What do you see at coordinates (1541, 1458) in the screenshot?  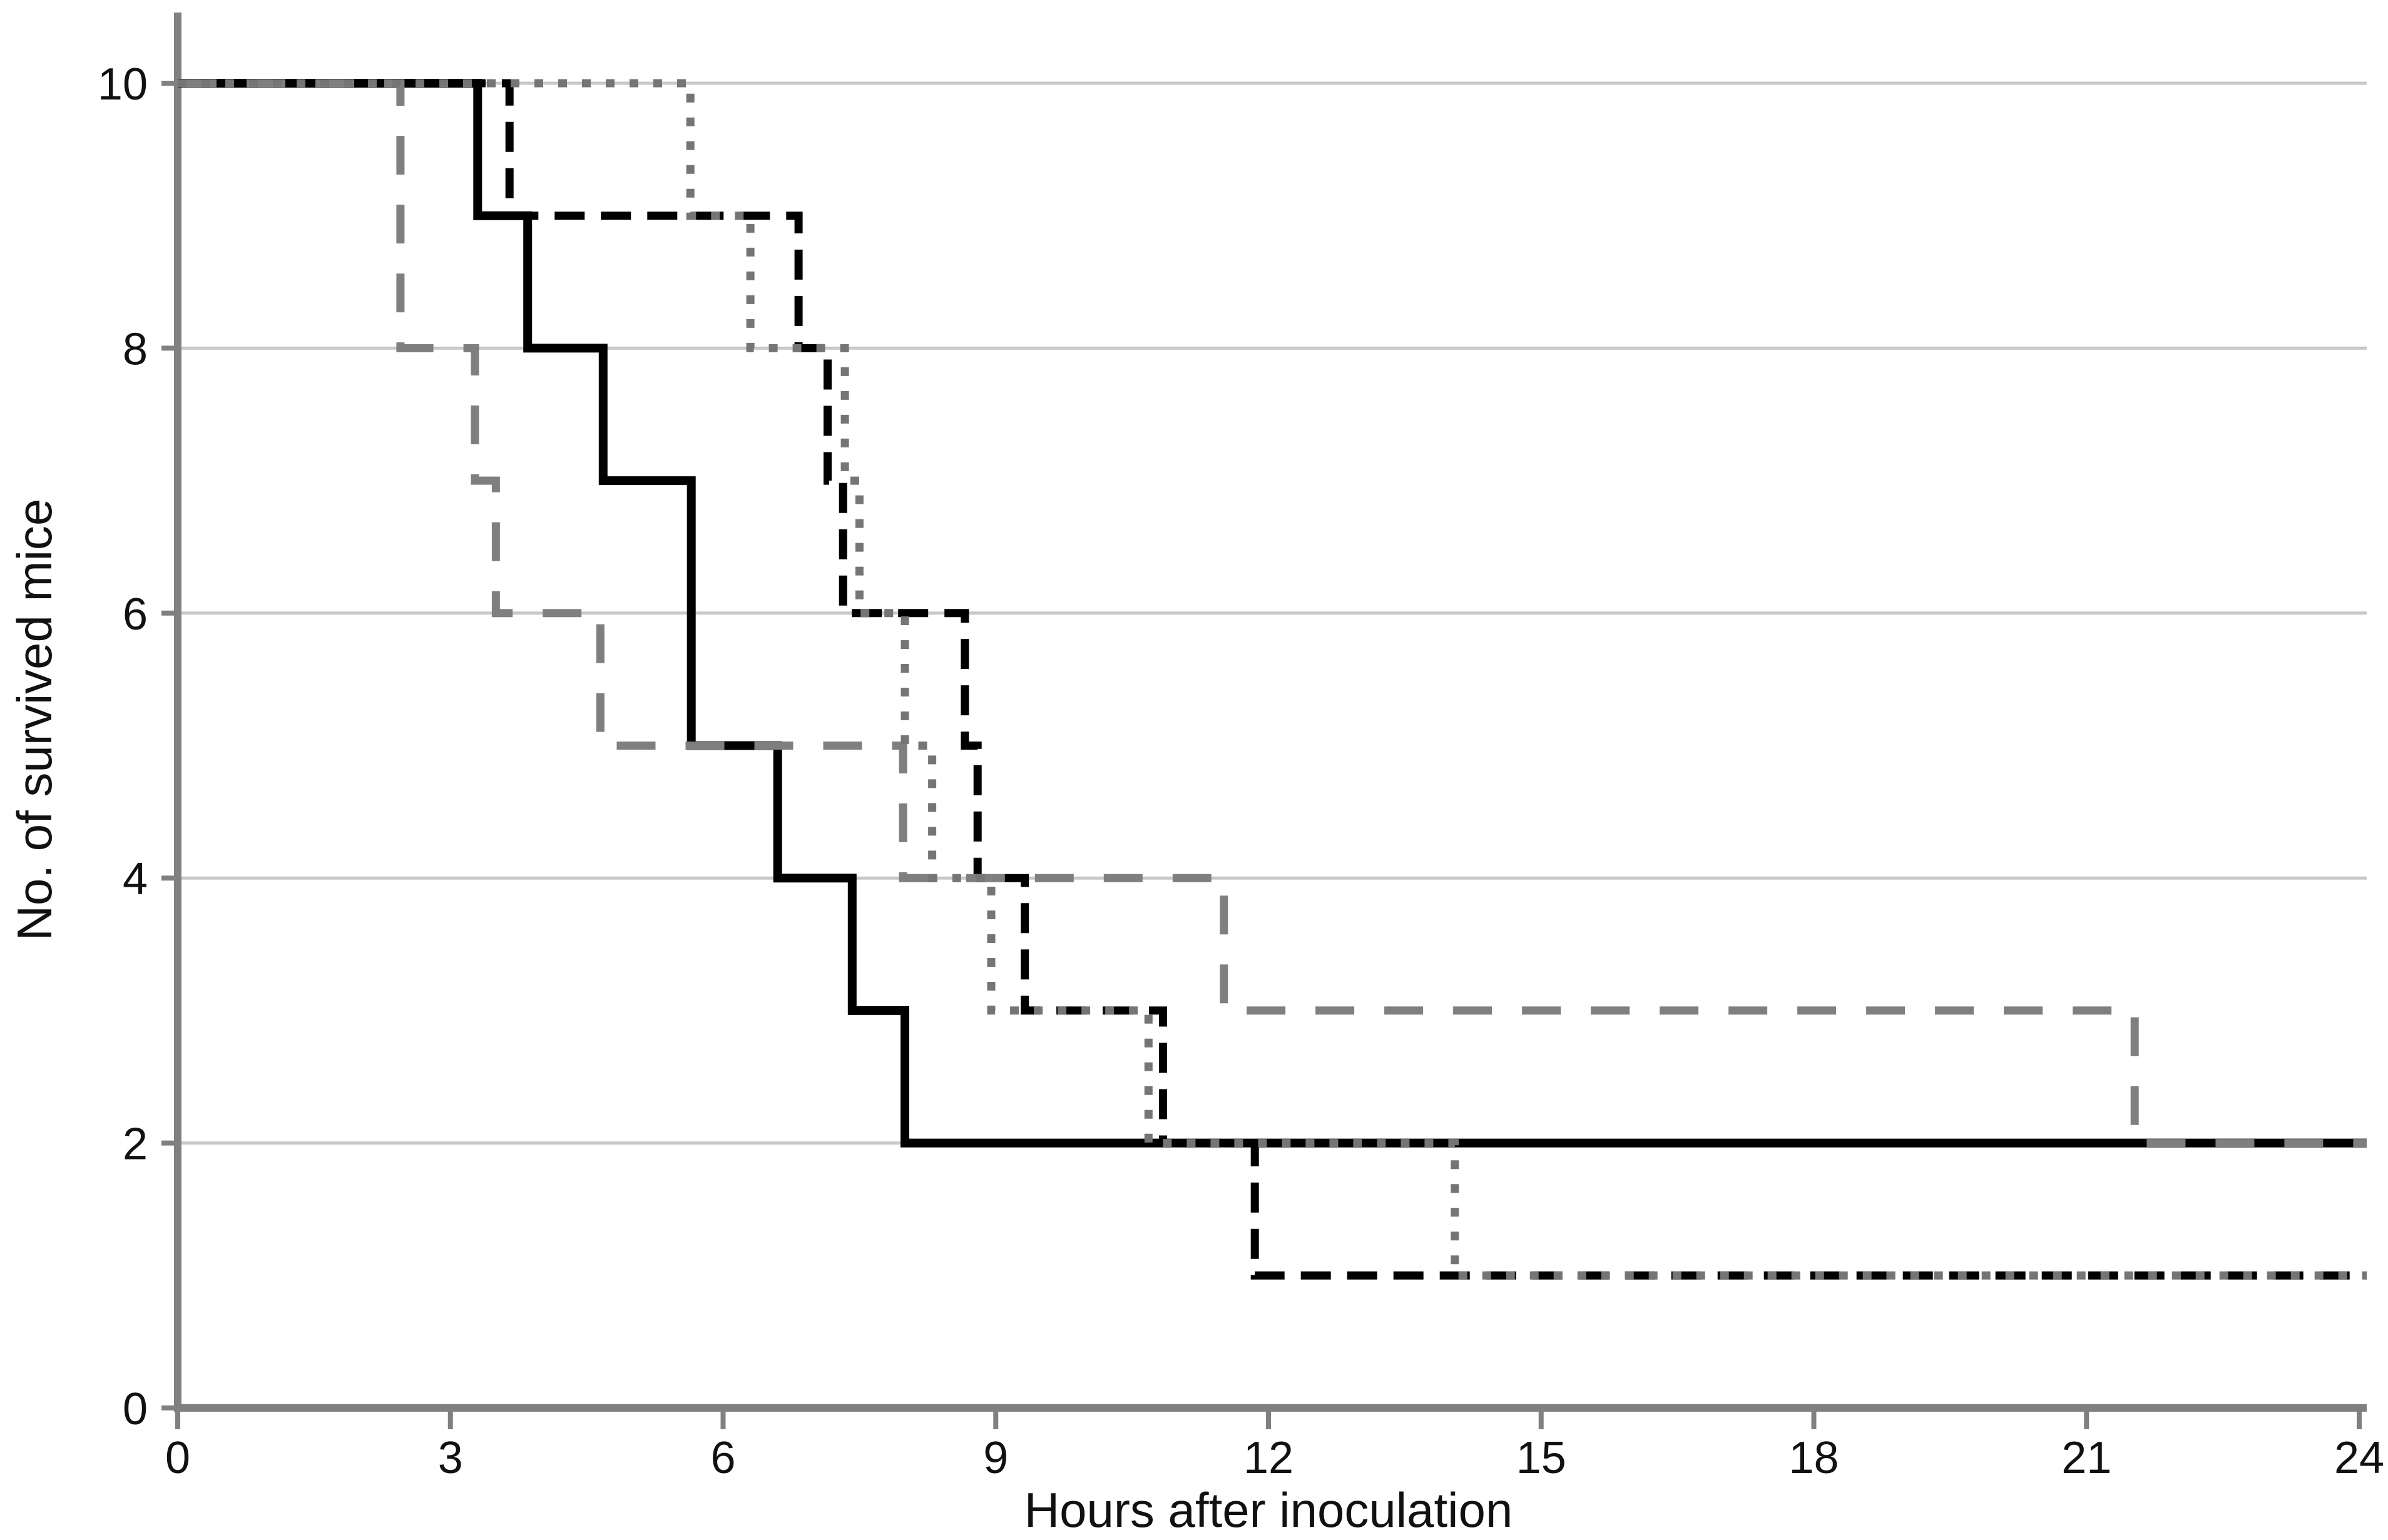 I see `x-tick-label-15: 15` at bounding box center [1541, 1458].